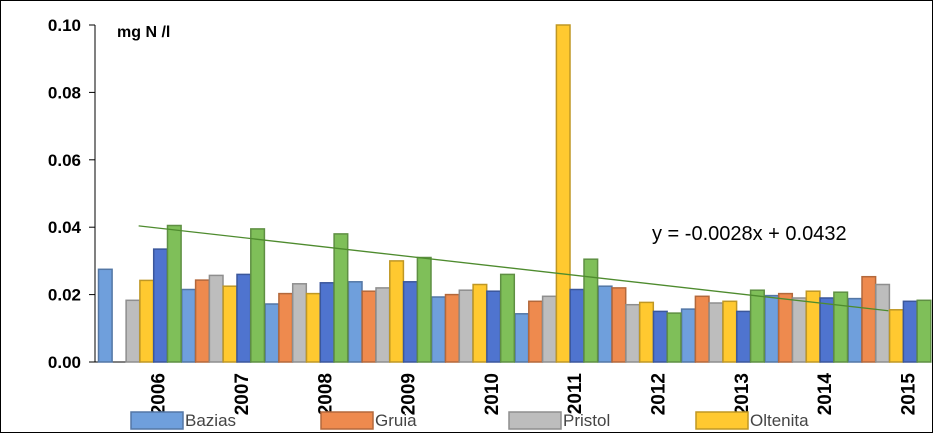 The image size is (933, 439). I want to click on legend-label: Oltenita, so click(779, 420).